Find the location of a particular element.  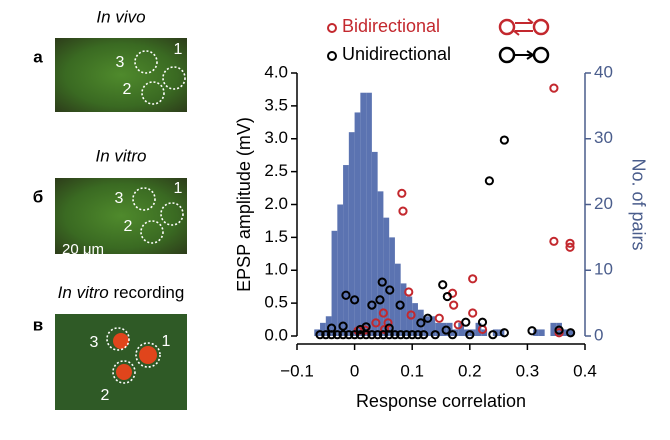

panel-title: In vitro is located at coordinates (120, 155).